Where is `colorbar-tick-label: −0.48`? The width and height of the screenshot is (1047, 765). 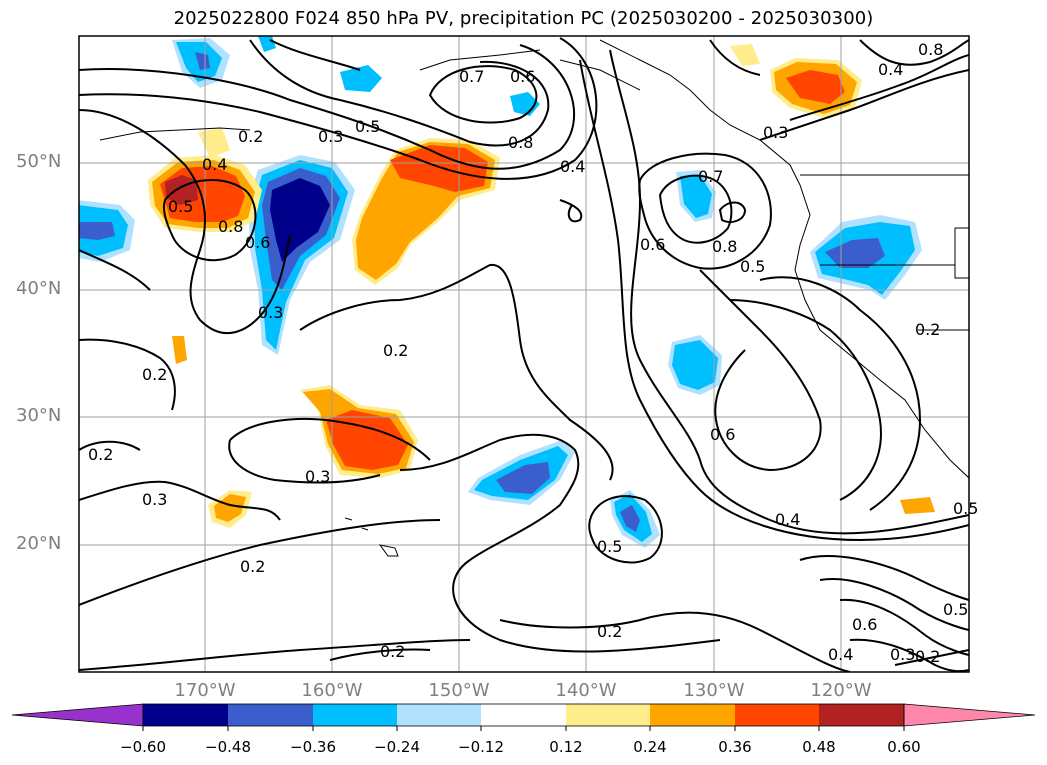 colorbar-tick-label: −0.48 is located at coordinates (228, 747).